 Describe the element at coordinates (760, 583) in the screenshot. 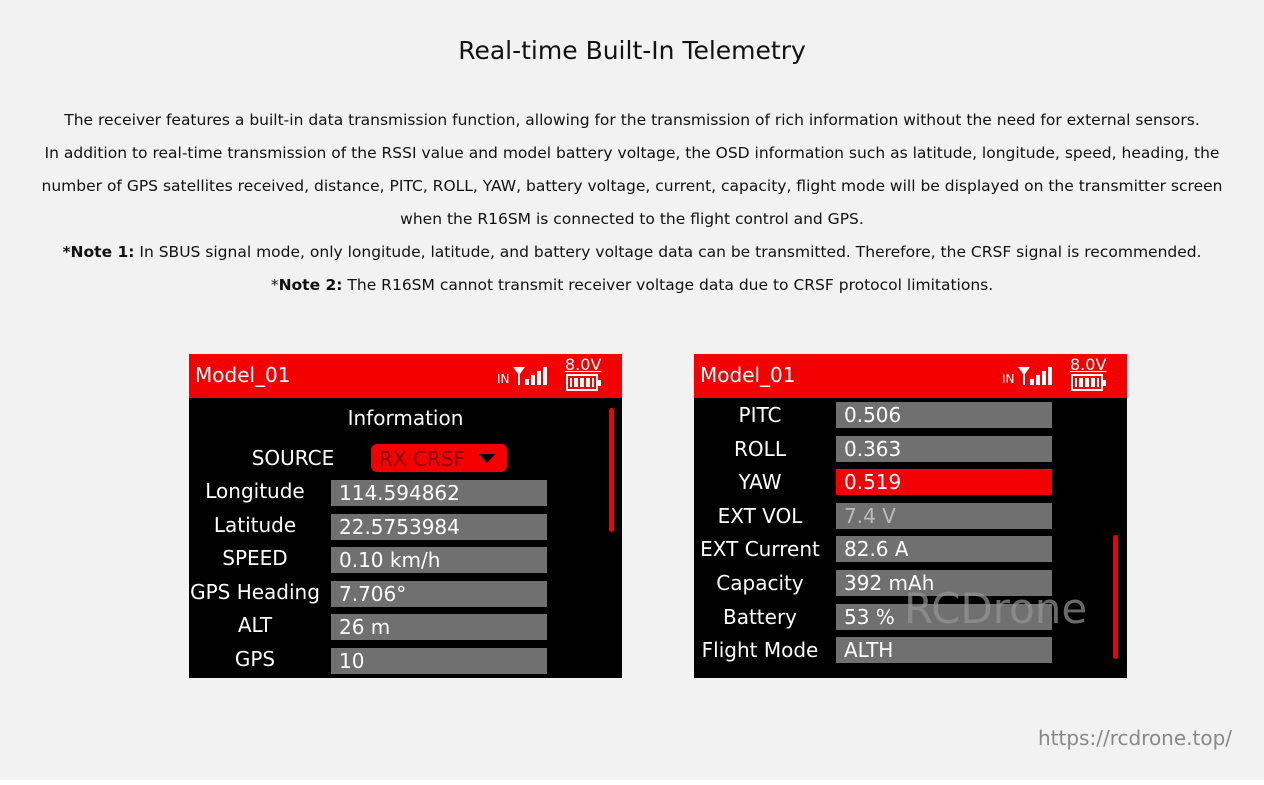

I see `row-label: Capacity` at that location.